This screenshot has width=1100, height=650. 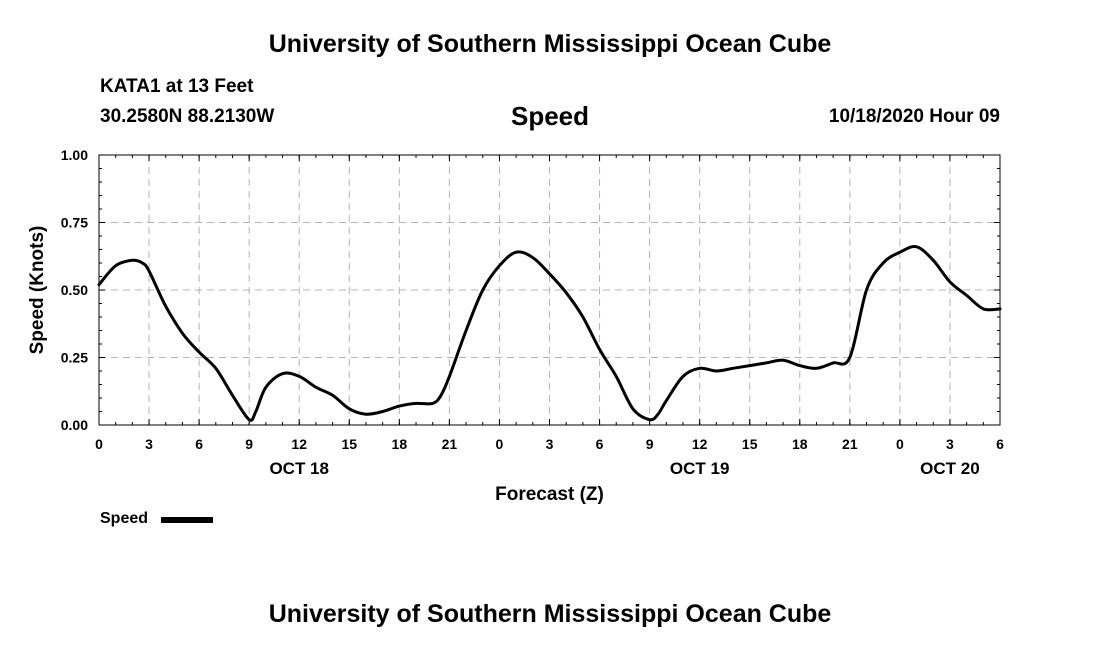 I want to click on y-tick-label: 0.50, so click(x=74, y=290).